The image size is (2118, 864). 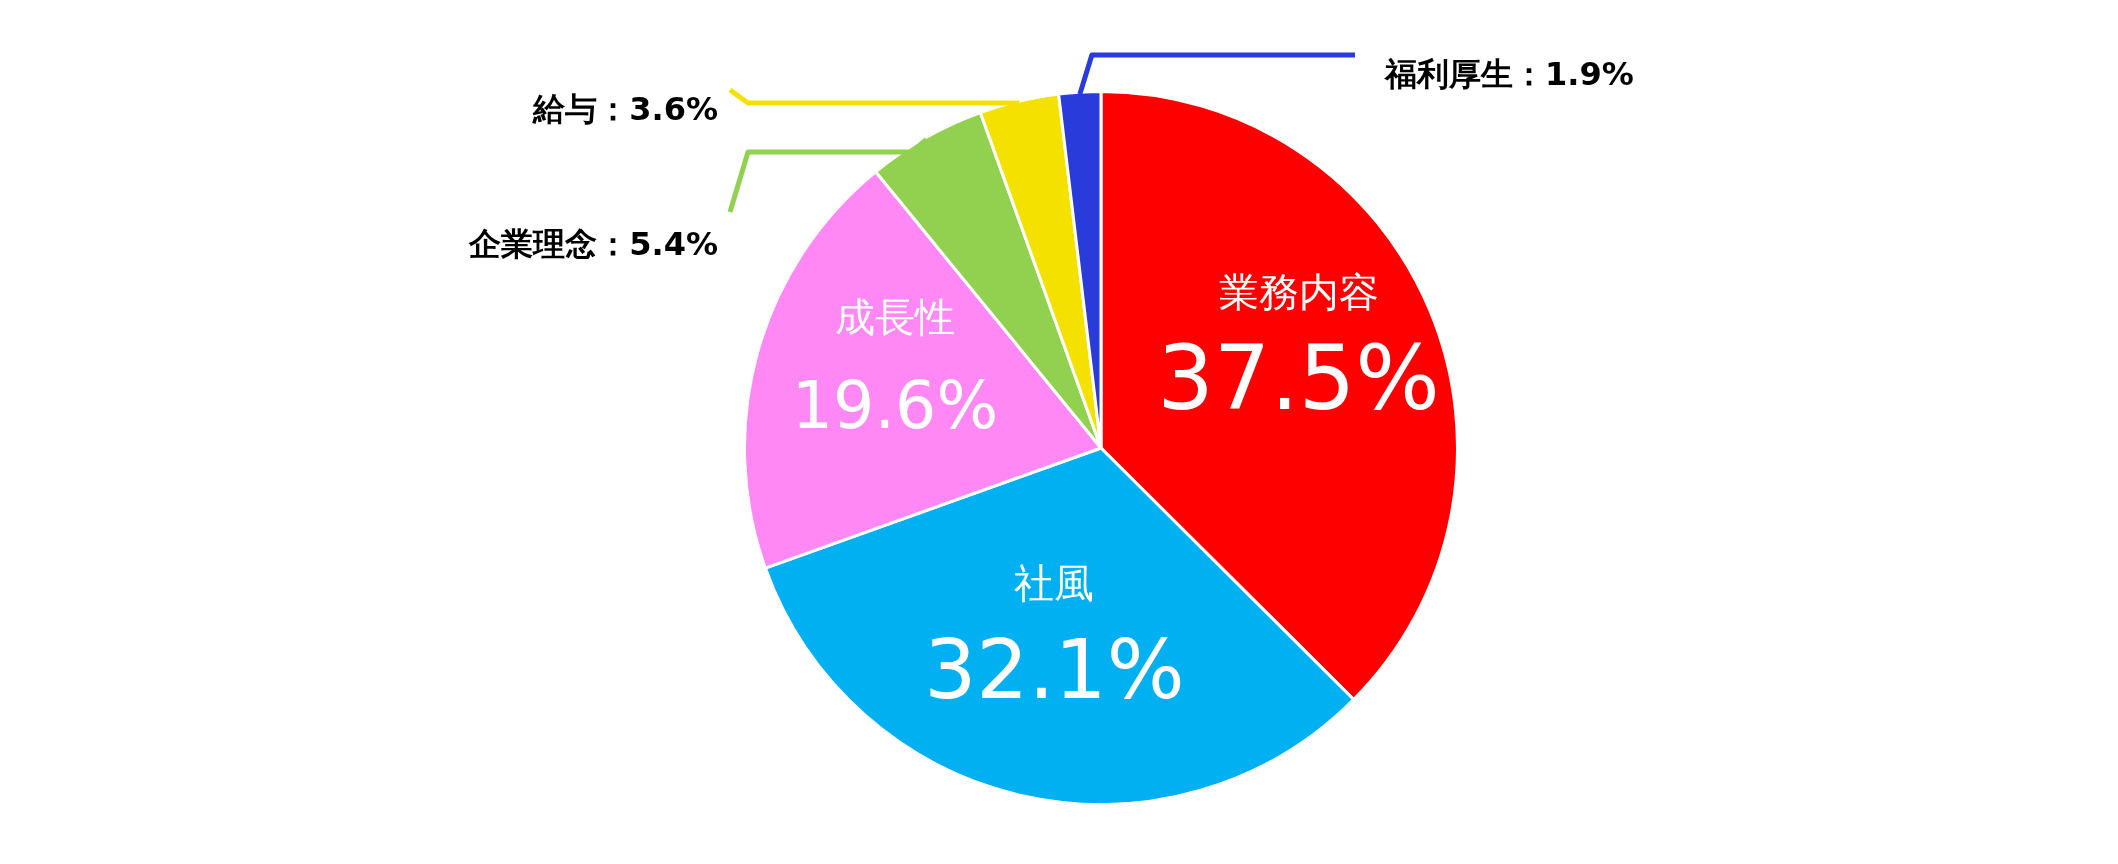 What do you see at coordinates (593, 244) in the screenshot?
I see `slice-label: 企業理念：5.4%` at bounding box center [593, 244].